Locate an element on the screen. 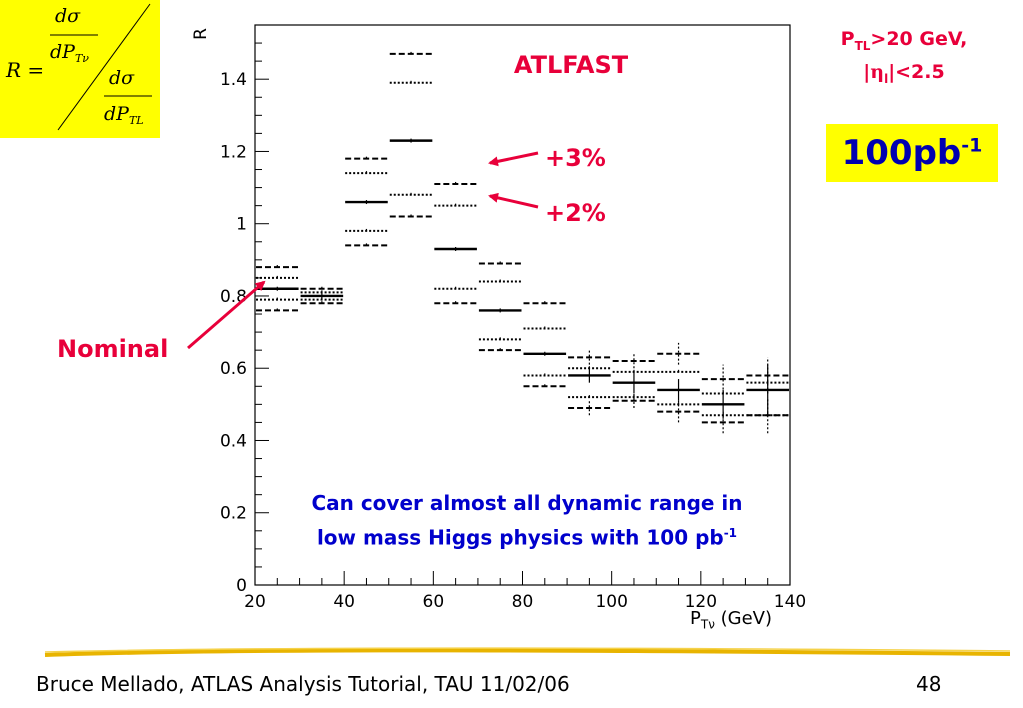  y-tick-label: 1.4 is located at coordinates (233, 80).